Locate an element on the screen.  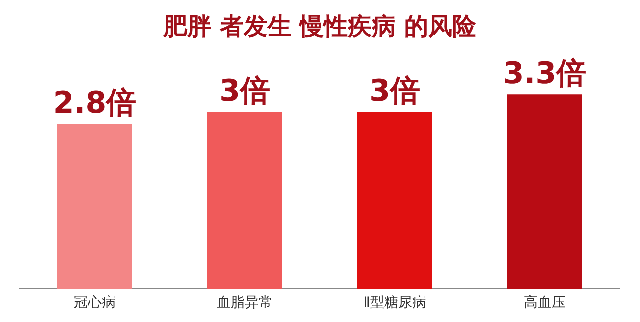
x-tick-label: 高血压 is located at coordinates (545, 303).